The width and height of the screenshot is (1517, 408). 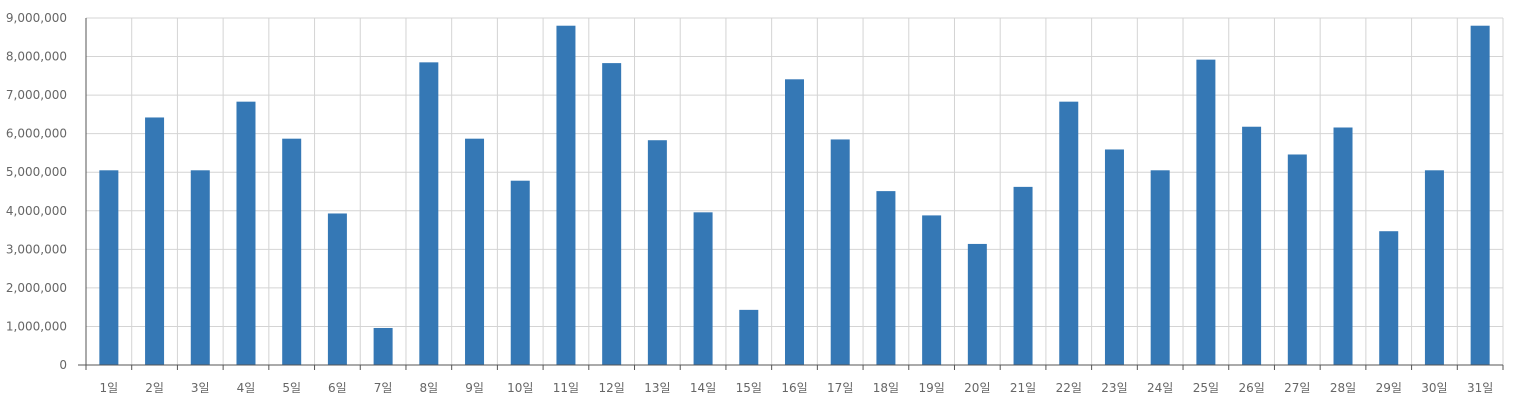 I want to click on x-tick-label: 9일, so click(x=474, y=388).